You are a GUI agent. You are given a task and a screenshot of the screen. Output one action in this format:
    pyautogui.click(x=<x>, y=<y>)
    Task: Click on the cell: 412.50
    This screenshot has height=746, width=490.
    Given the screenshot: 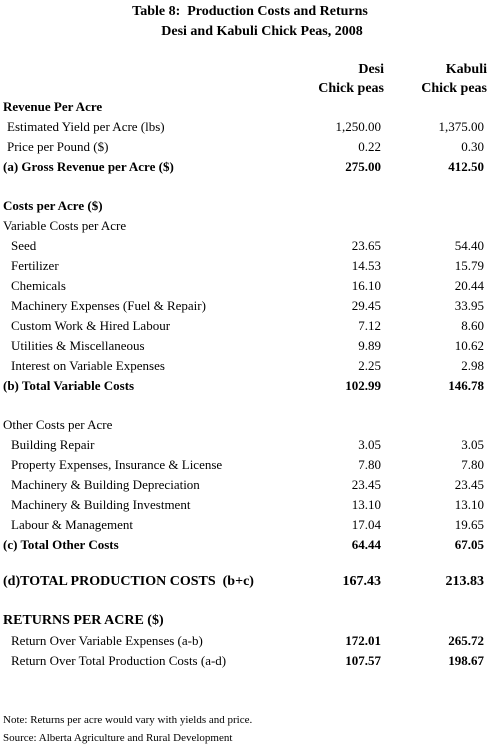 What is the action you would take?
    pyautogui.click(x=466, y=166)
    